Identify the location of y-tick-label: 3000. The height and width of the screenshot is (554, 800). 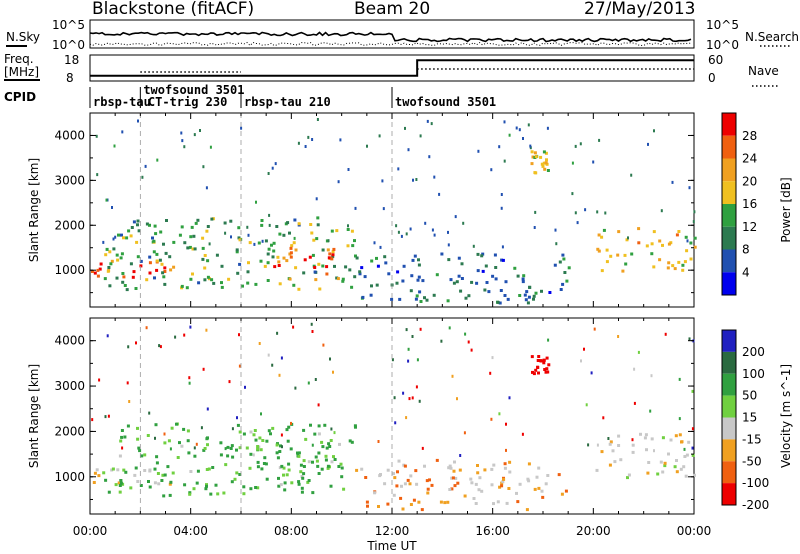
(69, 180).